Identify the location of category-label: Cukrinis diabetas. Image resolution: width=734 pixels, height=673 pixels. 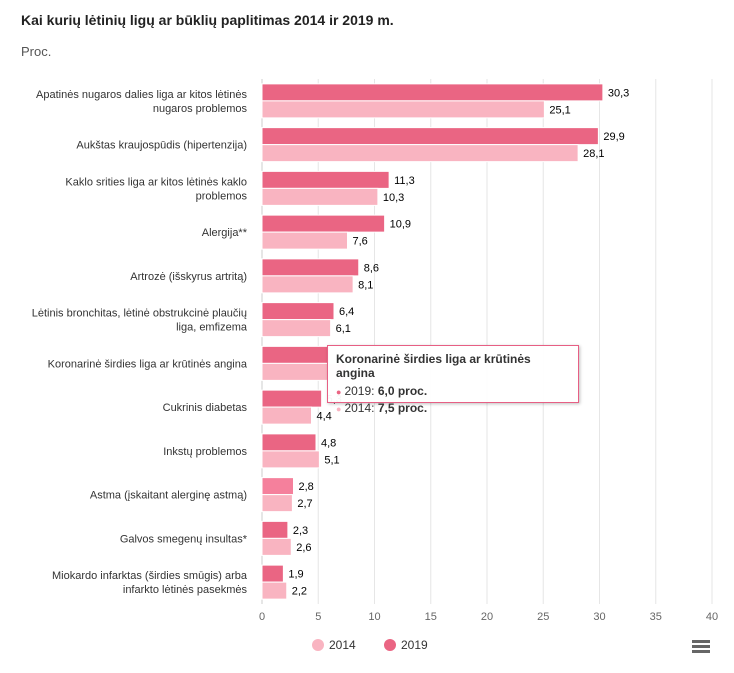
(205, 408).